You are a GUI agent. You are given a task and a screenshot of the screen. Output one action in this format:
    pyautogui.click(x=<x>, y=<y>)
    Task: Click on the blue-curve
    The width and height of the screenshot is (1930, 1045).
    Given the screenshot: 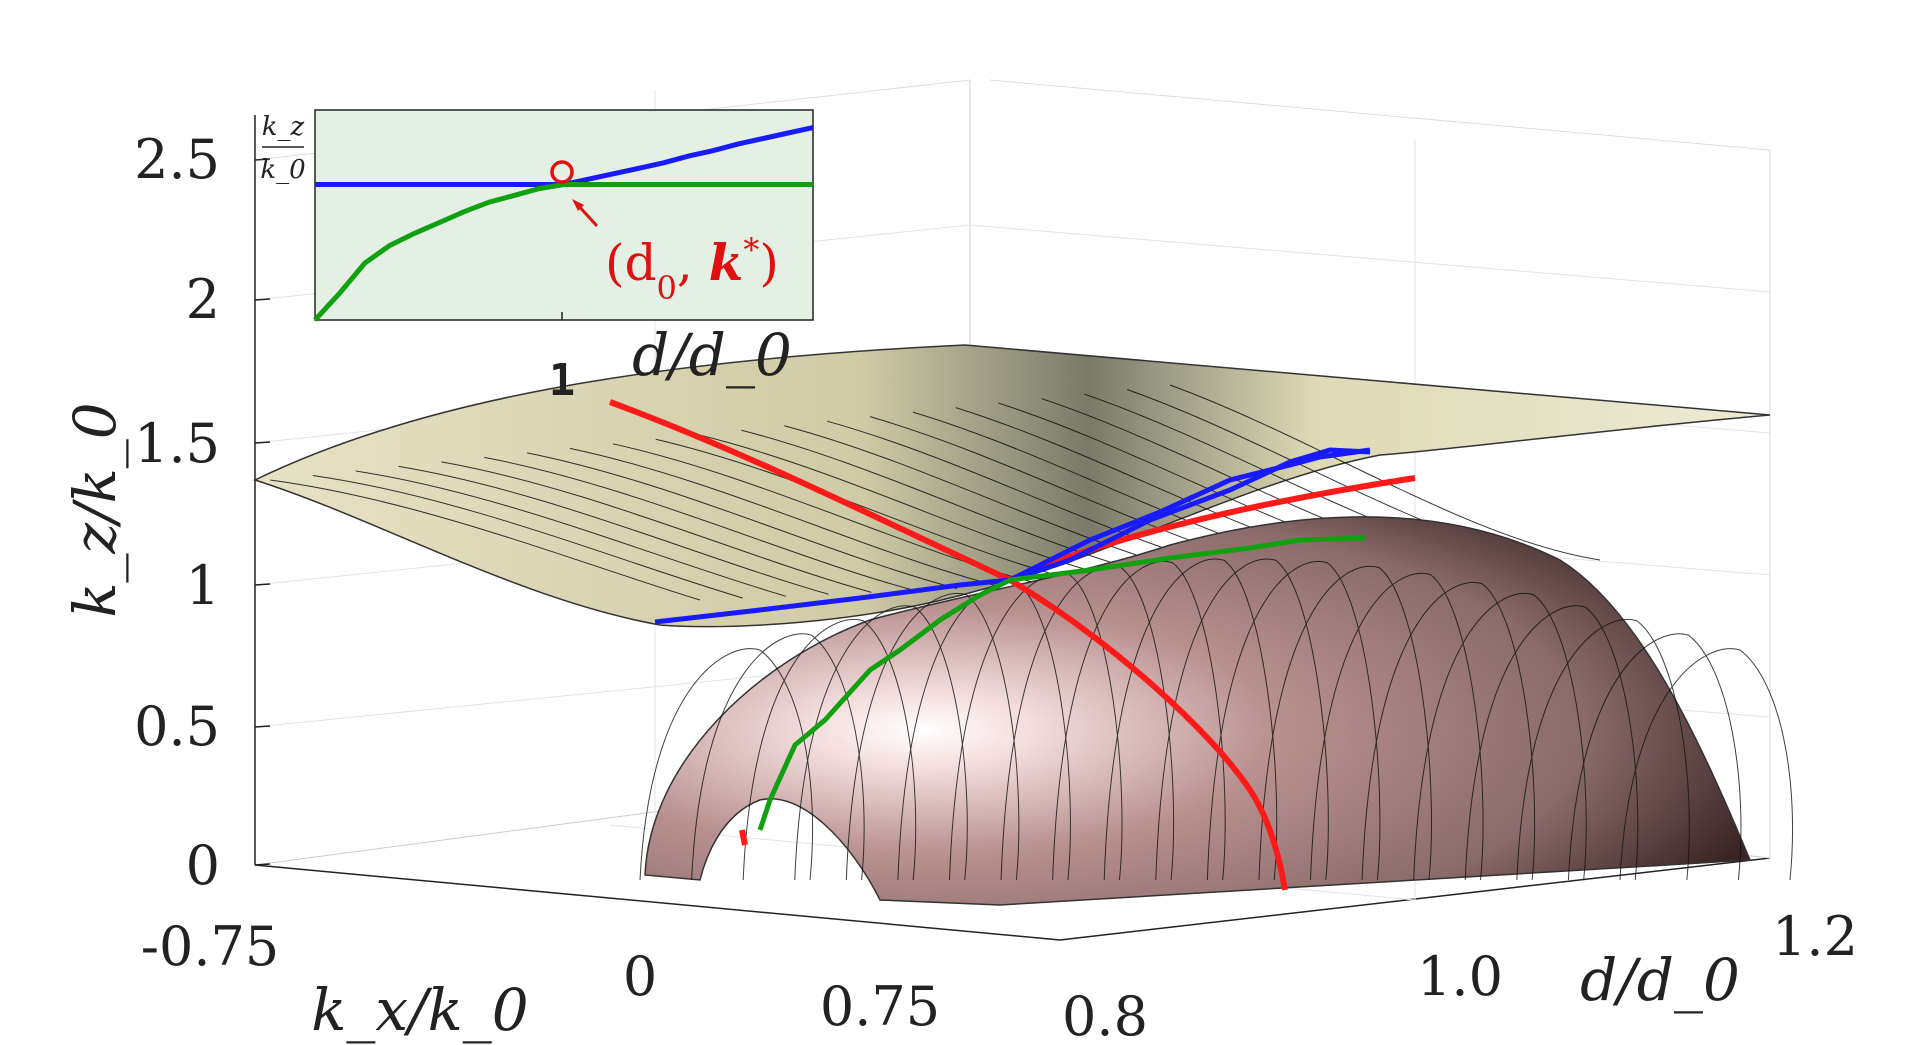 What is the action you would take?
    pyautogui.click(x=1012, y=536)
    